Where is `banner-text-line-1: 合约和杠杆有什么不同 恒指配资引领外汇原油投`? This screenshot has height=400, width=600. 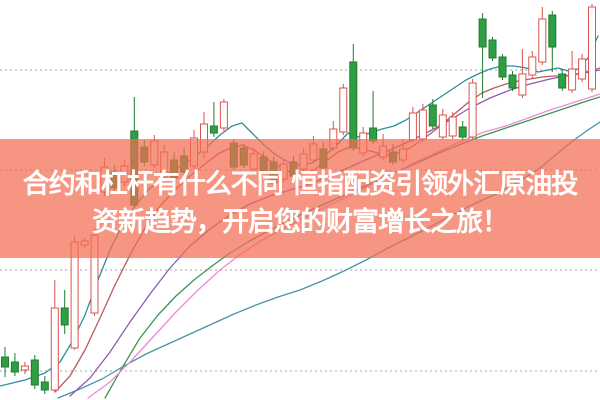
banner-text-line-1: 合约和杠杆有什么不同 恒指配资引领外汇原油投 is located at coordinates (300, 184).